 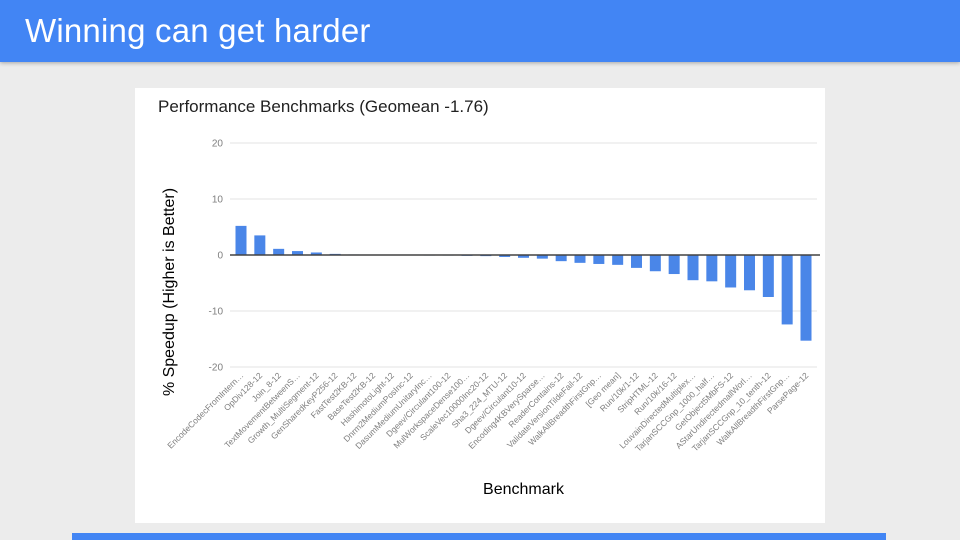 What do you see at coordinates (220, 256) in the screenshot?
I see `y-tick-label: 0` at bounding box center [220, 256].